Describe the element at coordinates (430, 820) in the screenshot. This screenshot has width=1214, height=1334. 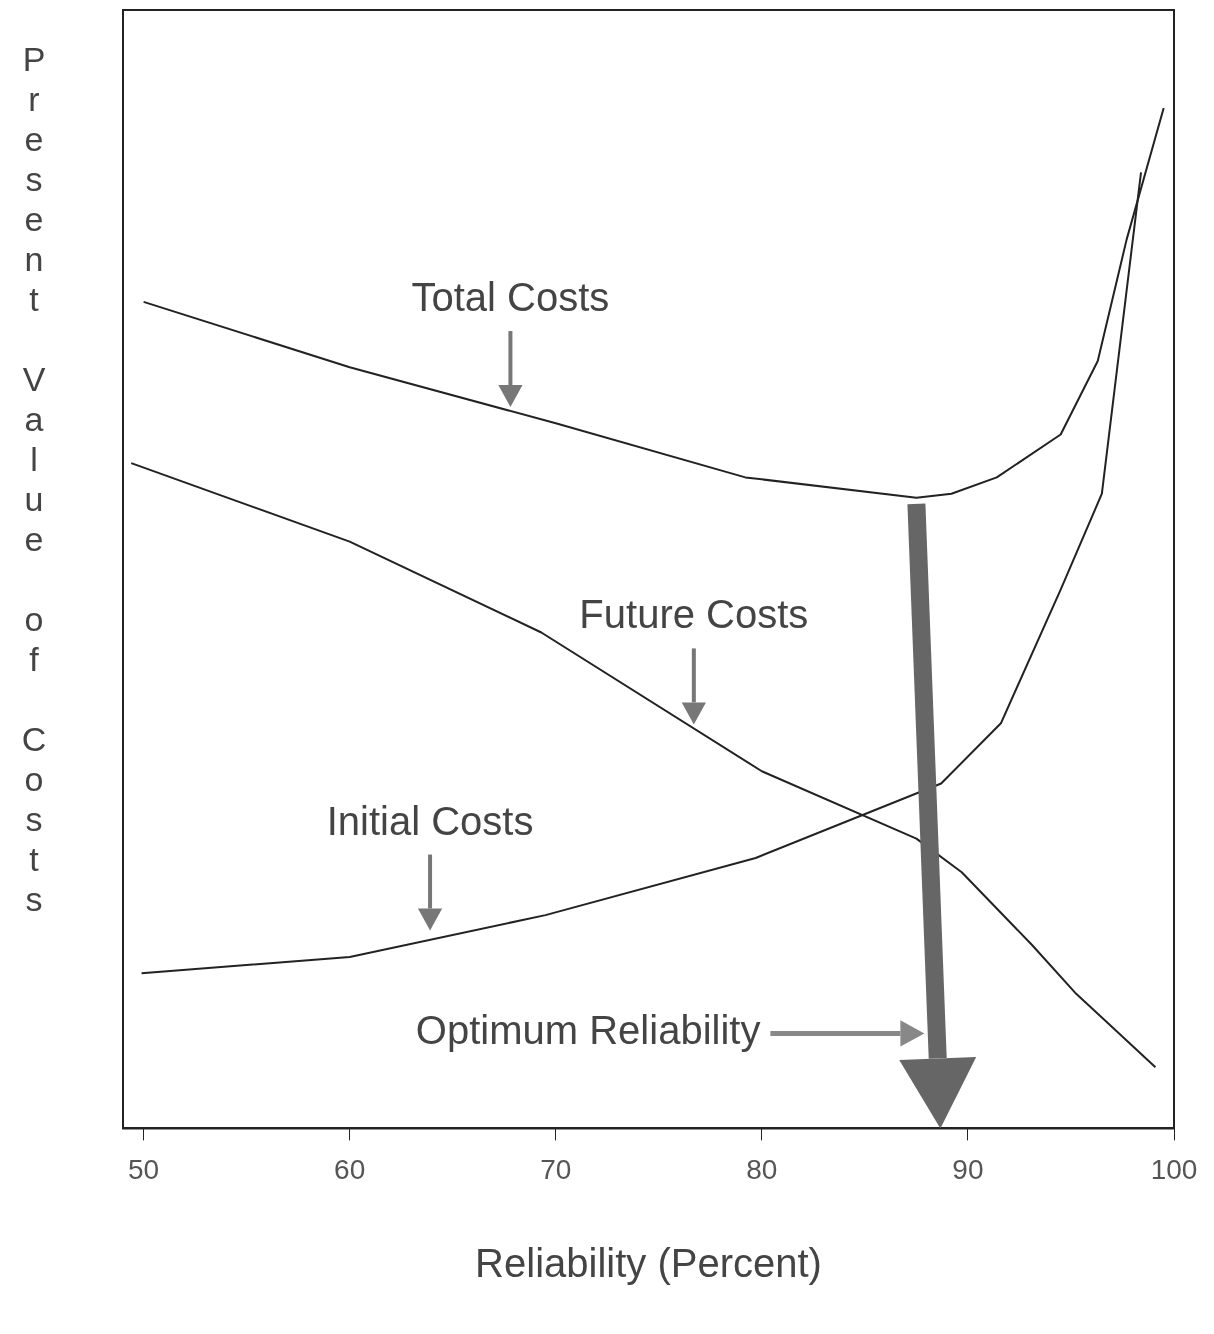
I see `annotation: Initial Costs` at that location.